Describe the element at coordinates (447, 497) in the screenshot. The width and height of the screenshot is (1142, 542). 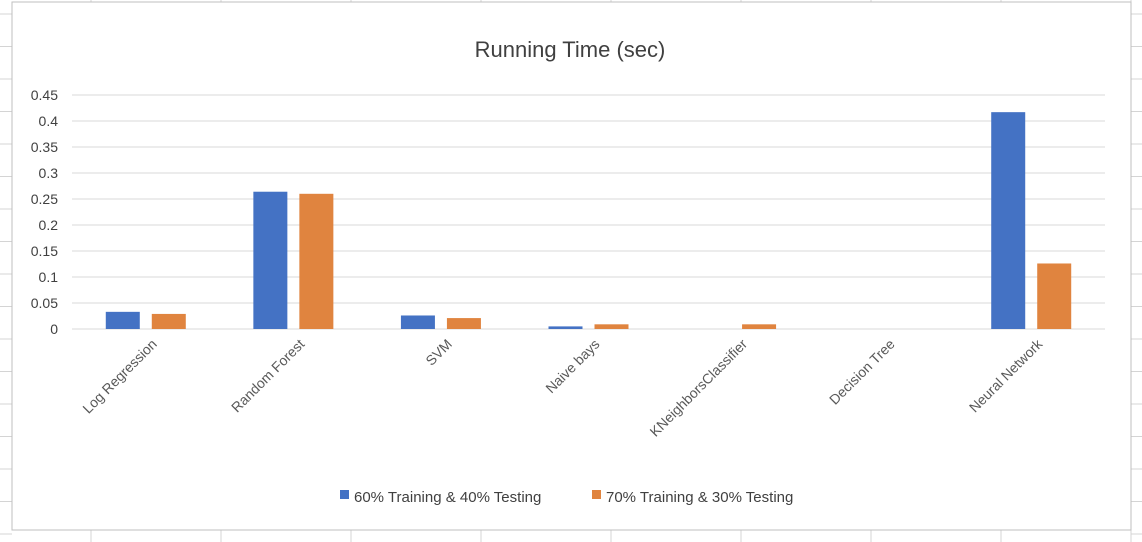
I see `legend-label-series-1: 60% Training & 40% Testing` at that location.